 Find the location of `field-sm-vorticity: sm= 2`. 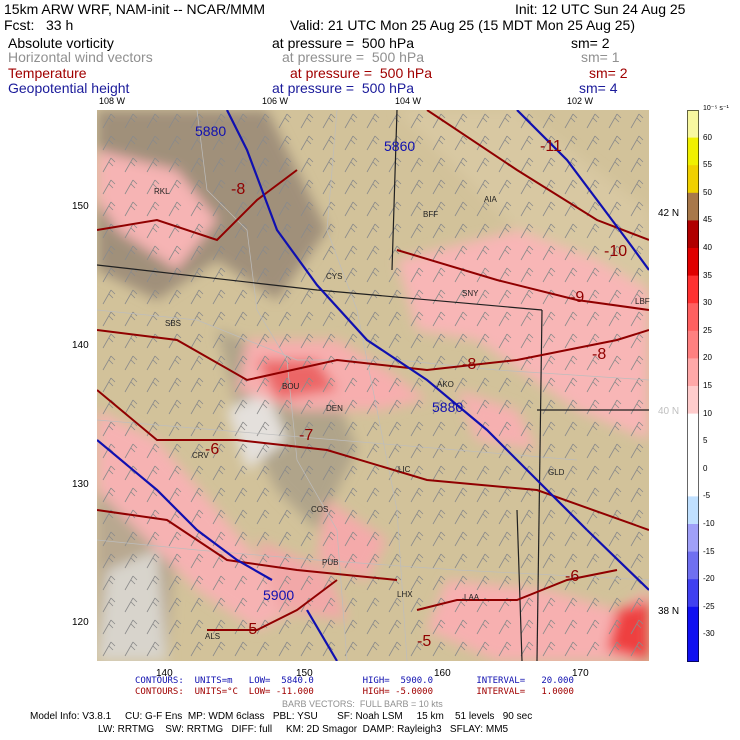

field-sm-vorticity: sm= 2 is located at coordinates (590, 43).